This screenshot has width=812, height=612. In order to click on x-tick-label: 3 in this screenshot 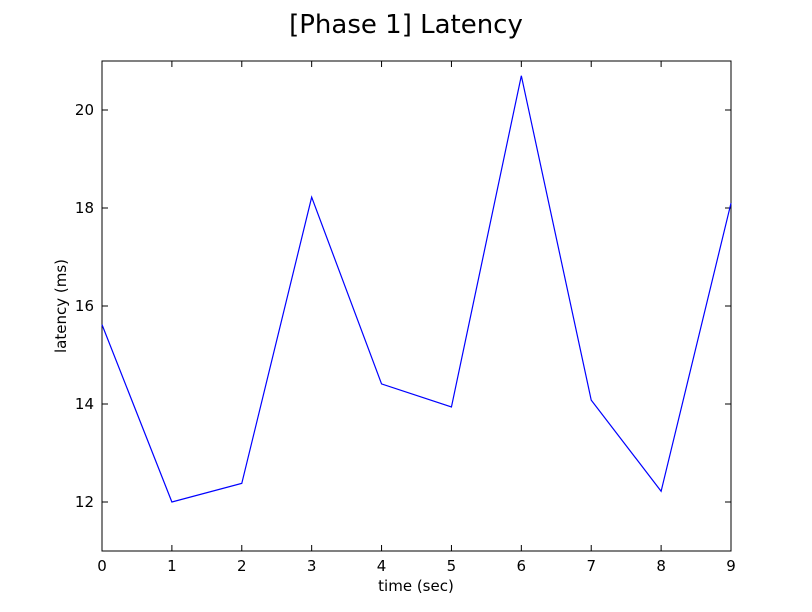, I will do `click(312, 566)`.